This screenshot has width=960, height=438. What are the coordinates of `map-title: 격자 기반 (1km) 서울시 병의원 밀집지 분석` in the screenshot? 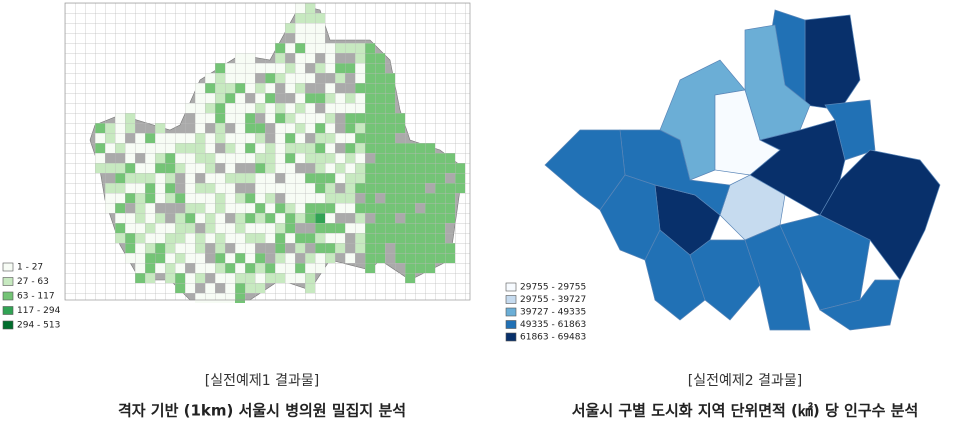 It's located at (262, 411).